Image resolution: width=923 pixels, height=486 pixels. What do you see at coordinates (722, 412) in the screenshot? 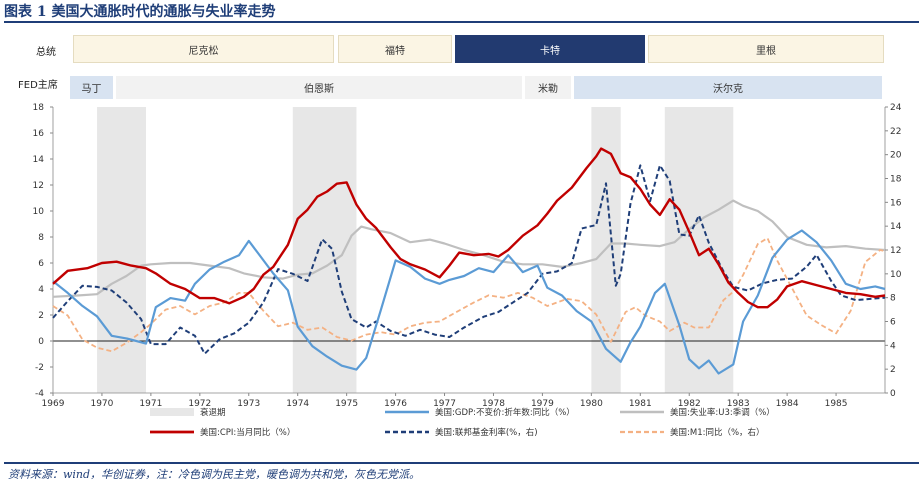
I see `legend-label: 美国:失业率:U3:季调（%）` at bounding box center [722, 412].